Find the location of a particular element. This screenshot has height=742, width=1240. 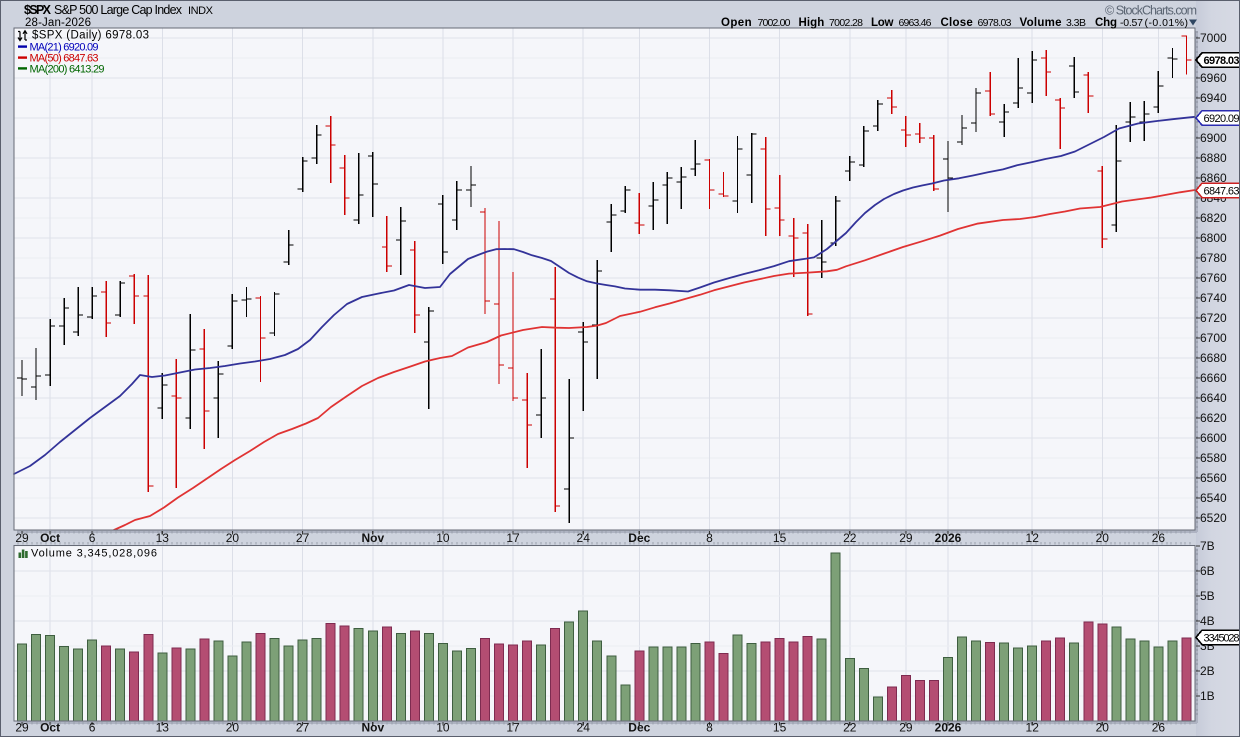

svg-text: 6520 is located at coordinates (1213, 518).